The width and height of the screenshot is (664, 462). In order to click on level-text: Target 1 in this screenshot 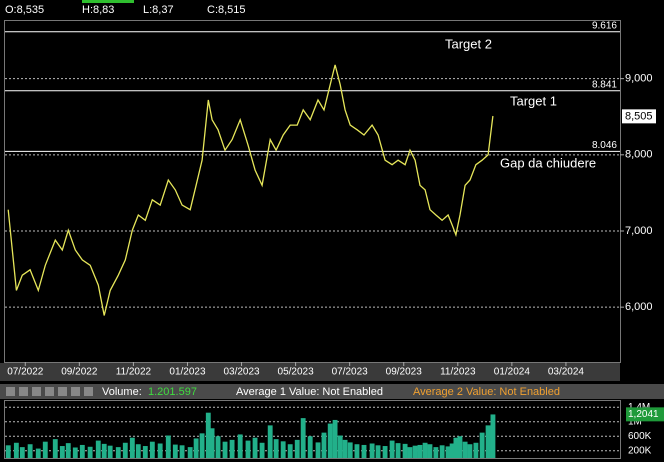, I will do `click(533, 100)`.